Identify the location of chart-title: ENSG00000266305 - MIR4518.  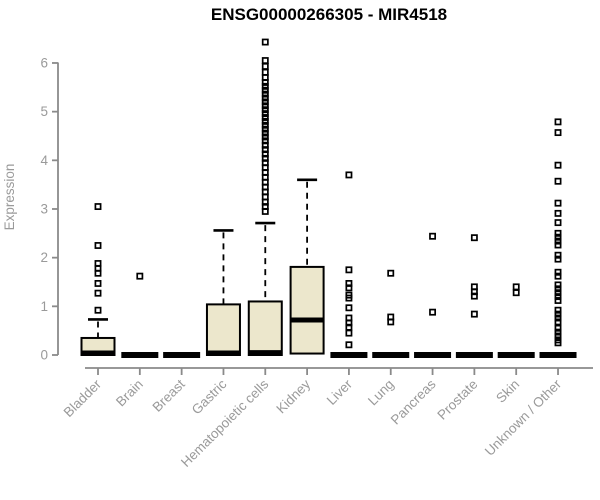
(329, 14).